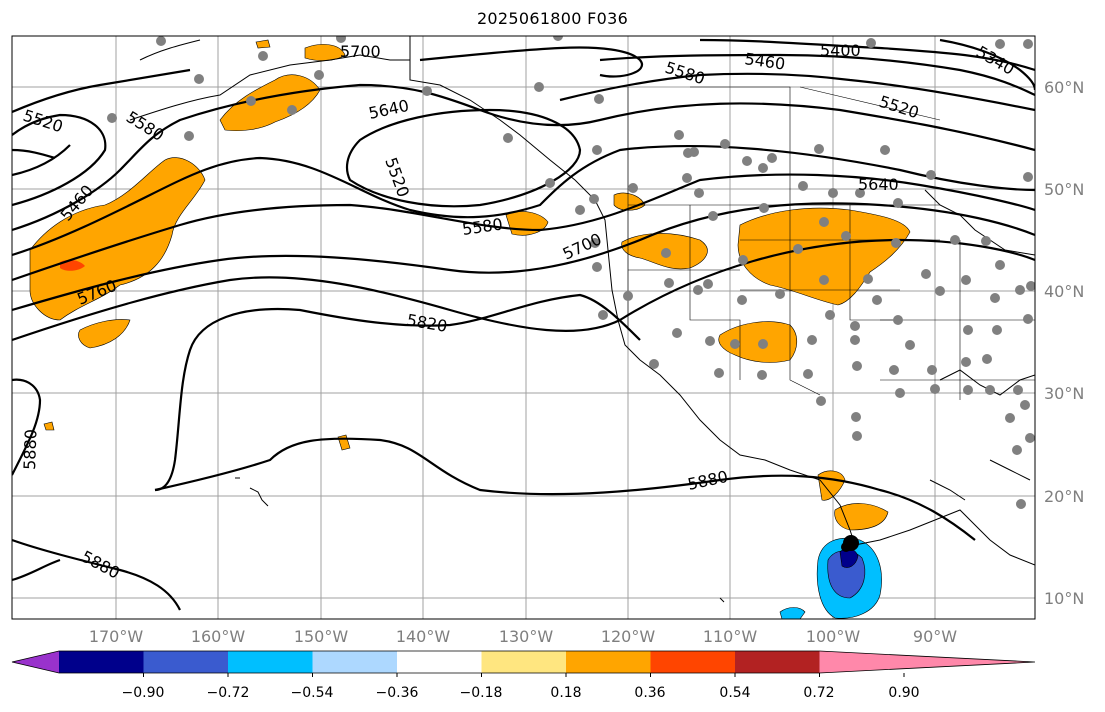 This screenshot has height=712, width=1105. I want to click on contour-label: 5880, so click(30, 449).